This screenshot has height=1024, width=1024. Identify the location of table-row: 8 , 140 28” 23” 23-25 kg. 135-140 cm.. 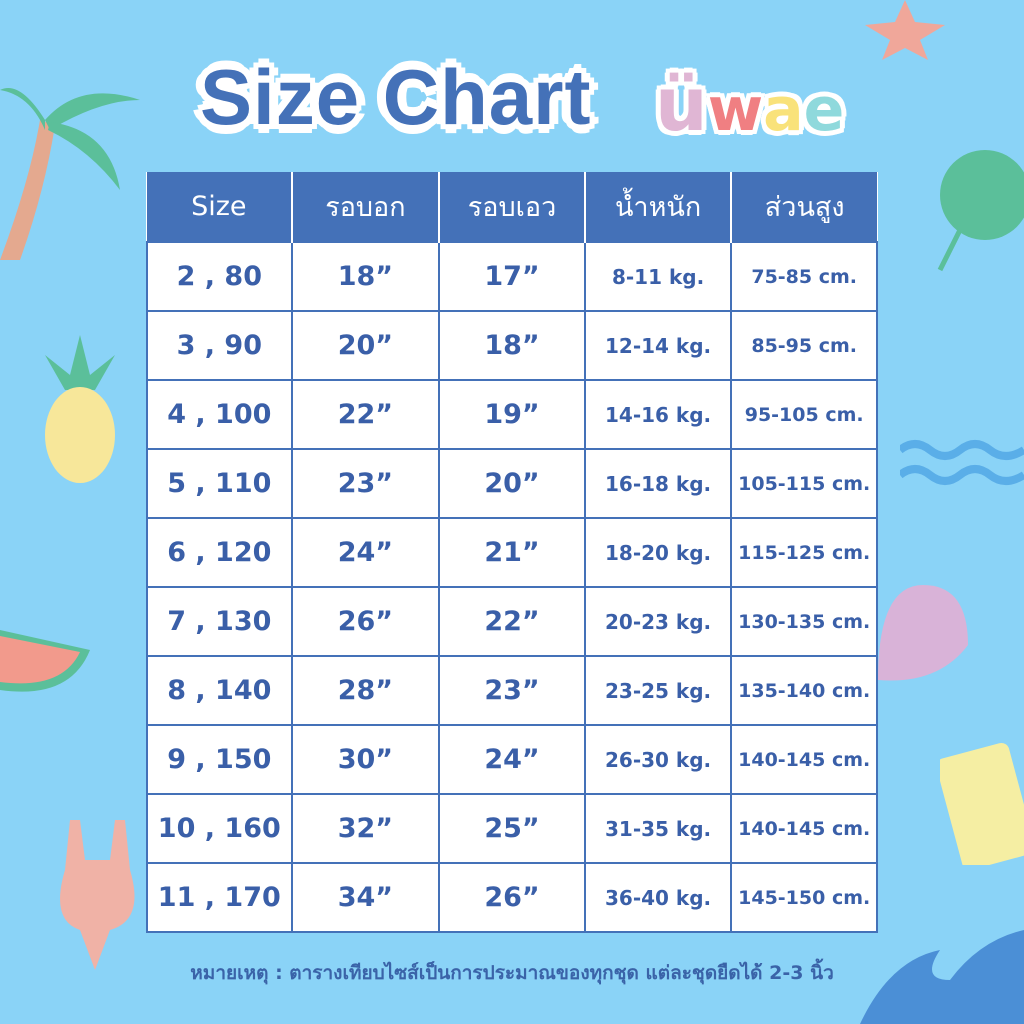
(512, 690).